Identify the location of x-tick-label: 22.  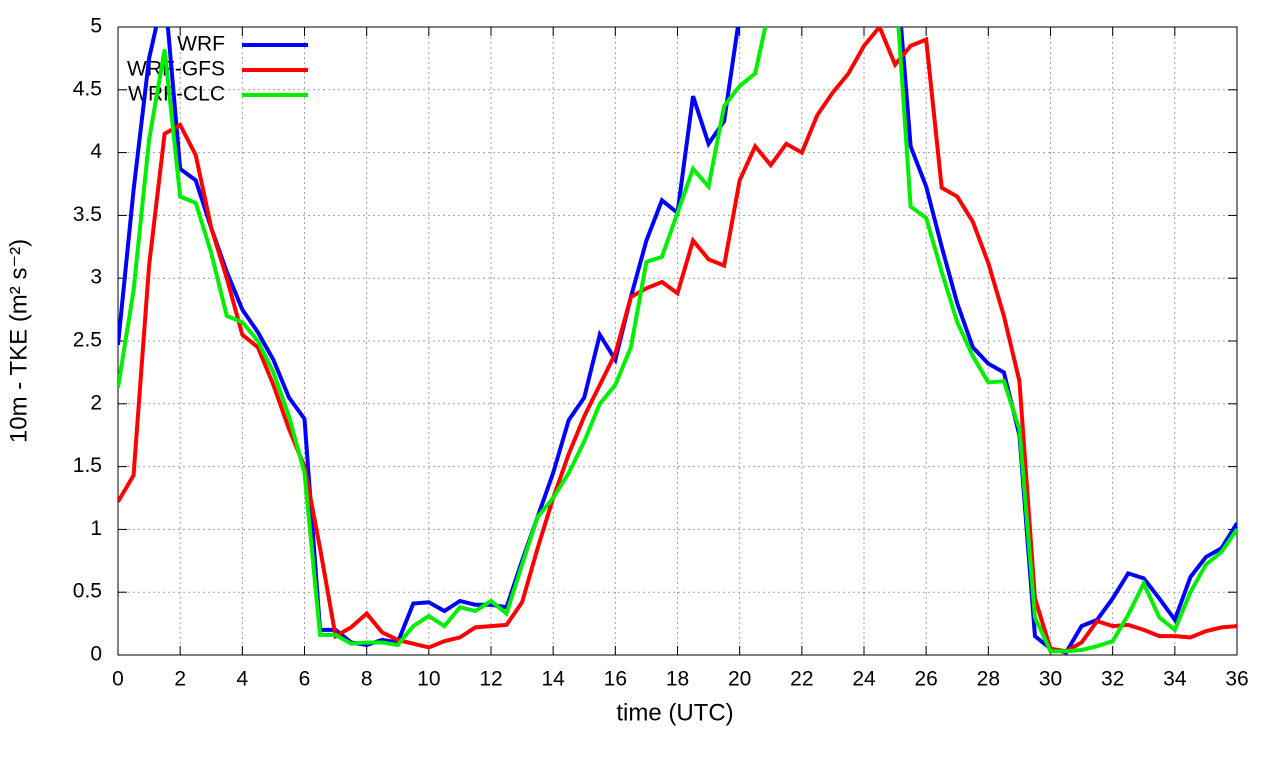
(801, 679).